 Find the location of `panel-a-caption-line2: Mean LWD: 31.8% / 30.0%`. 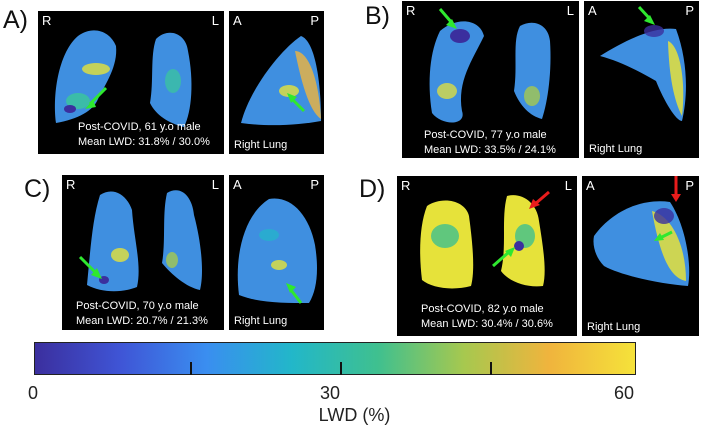

panel-a-caption-line2: Mean LWD: 31.8% / 30.0% is located at coordinates (144, 142).